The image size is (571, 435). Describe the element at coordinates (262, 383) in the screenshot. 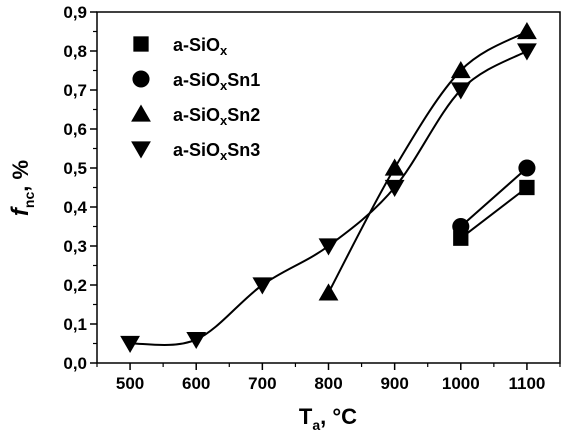

I see `x-tick-label: 700` at that location.